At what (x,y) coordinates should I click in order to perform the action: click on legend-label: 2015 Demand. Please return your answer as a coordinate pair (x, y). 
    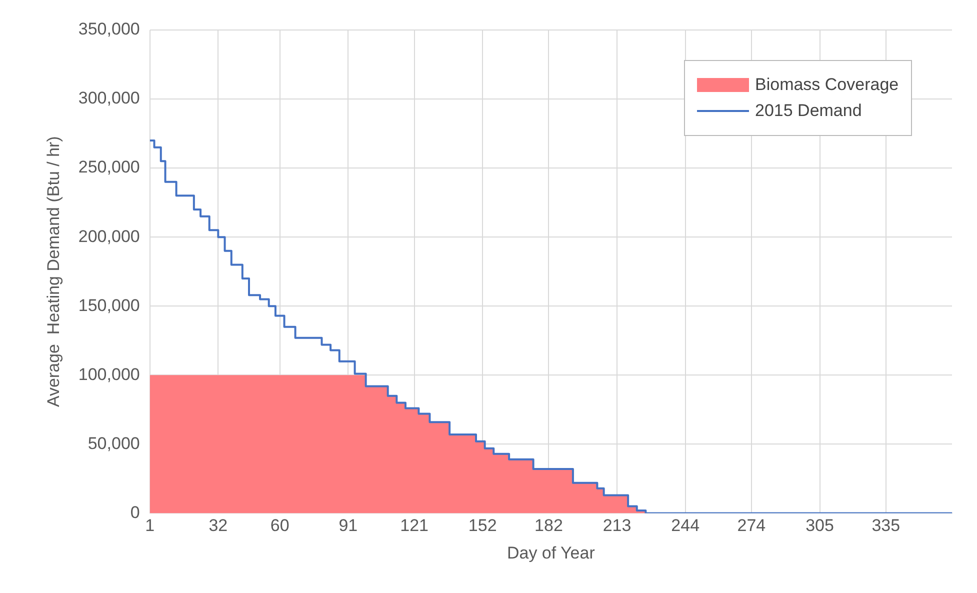
    Looking at the image, I should click on (808, 111).